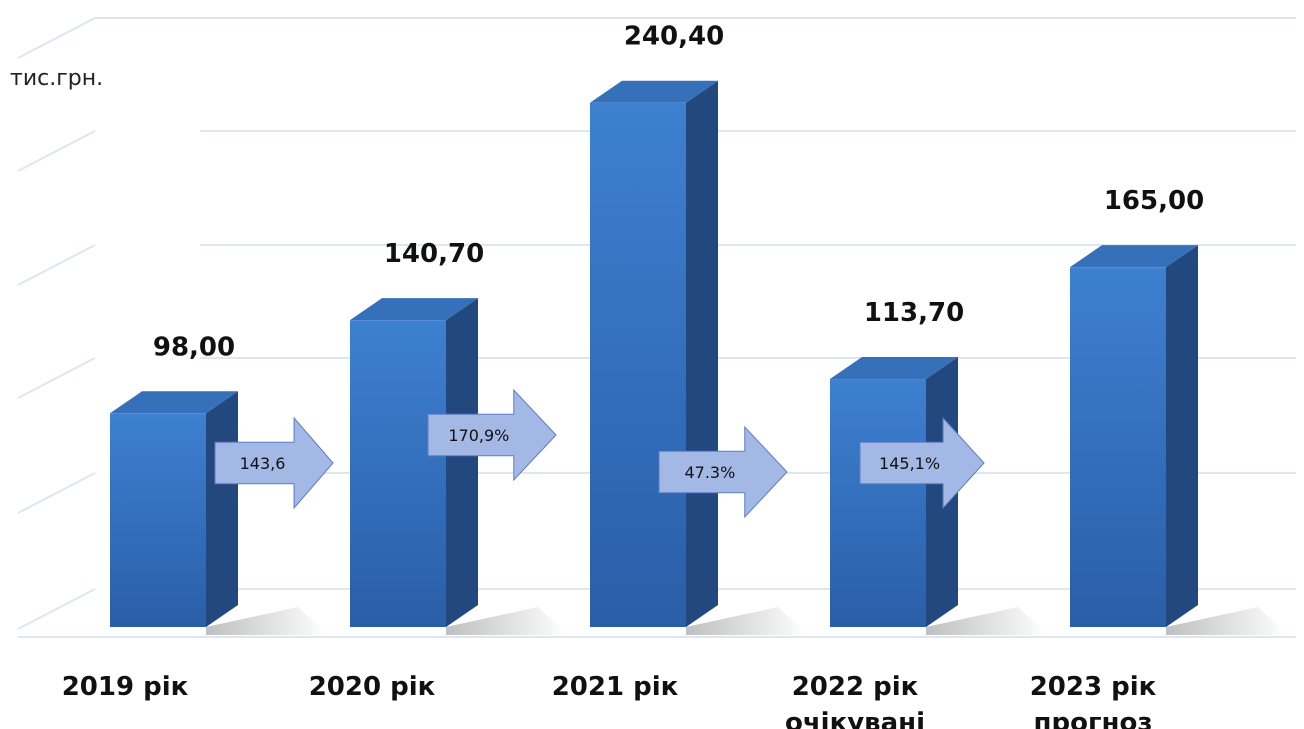  What do you see at coordinates (855, 718) in the screenshot?
I see `category-label: очікувані` at bounding box center [855, 718].